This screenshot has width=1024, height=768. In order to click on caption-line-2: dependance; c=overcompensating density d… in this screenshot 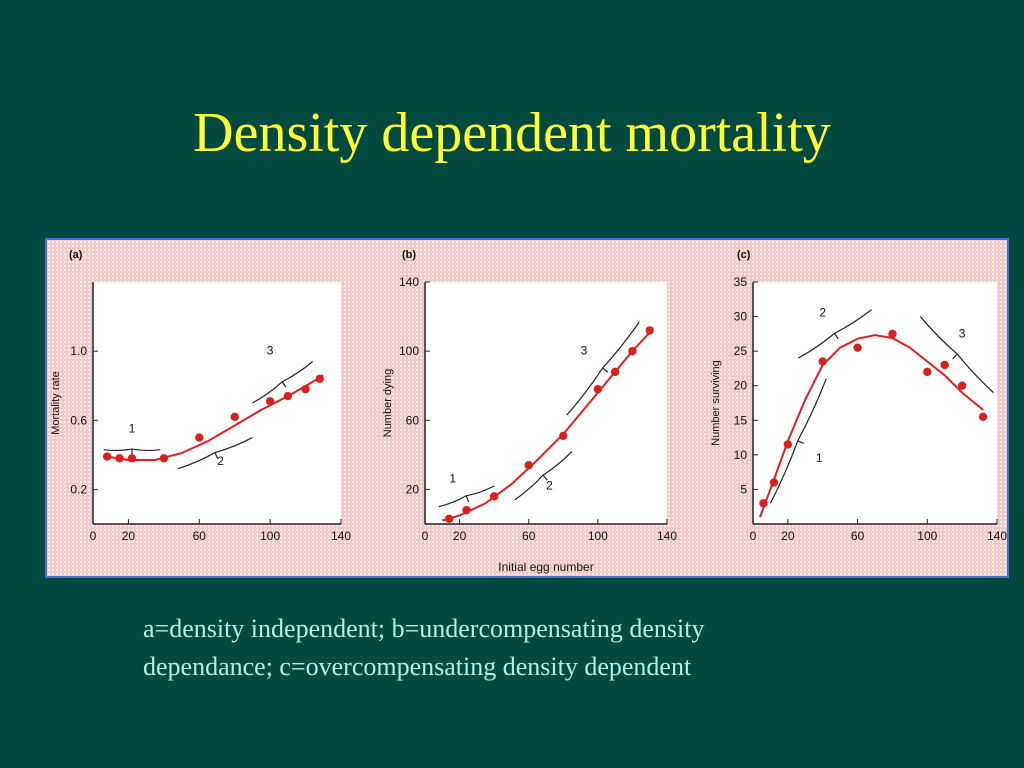, I will do `click(417, 666)`.